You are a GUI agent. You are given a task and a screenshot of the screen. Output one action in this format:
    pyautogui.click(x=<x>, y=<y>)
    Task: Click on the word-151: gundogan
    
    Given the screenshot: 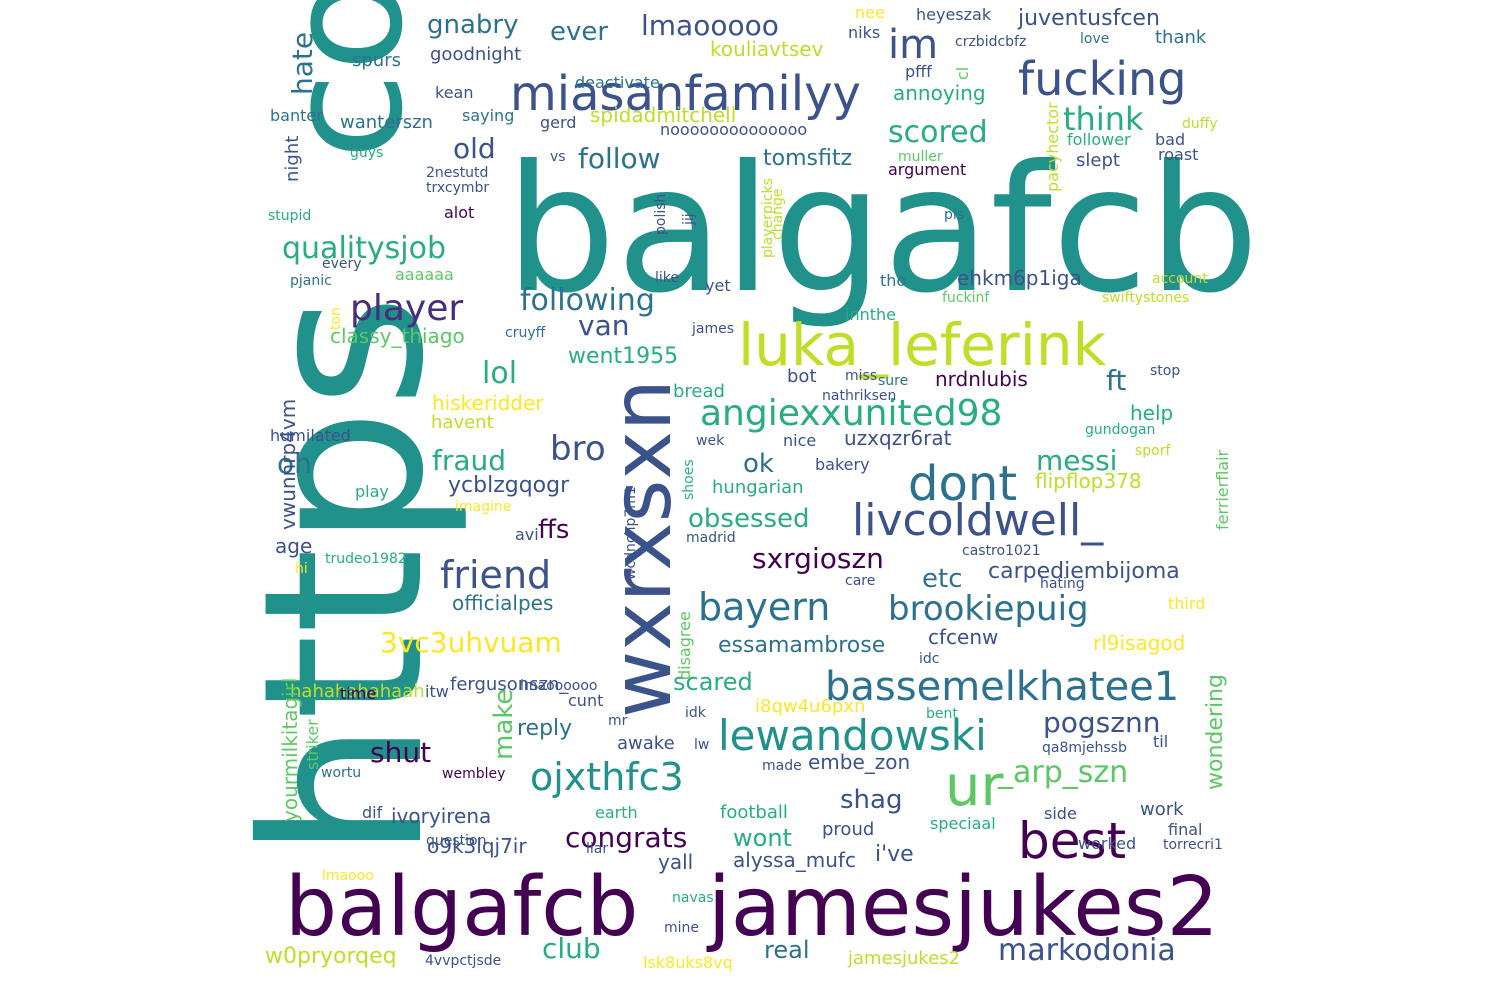 What is the action you would take?
    pyautogui.click(x=1120, y=430)
    